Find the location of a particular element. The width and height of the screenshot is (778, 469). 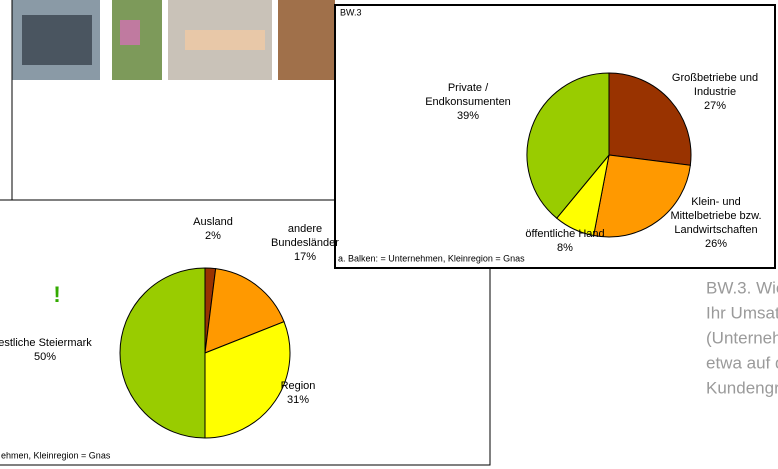

value-label: 39% is located at coordinates (468, 116).